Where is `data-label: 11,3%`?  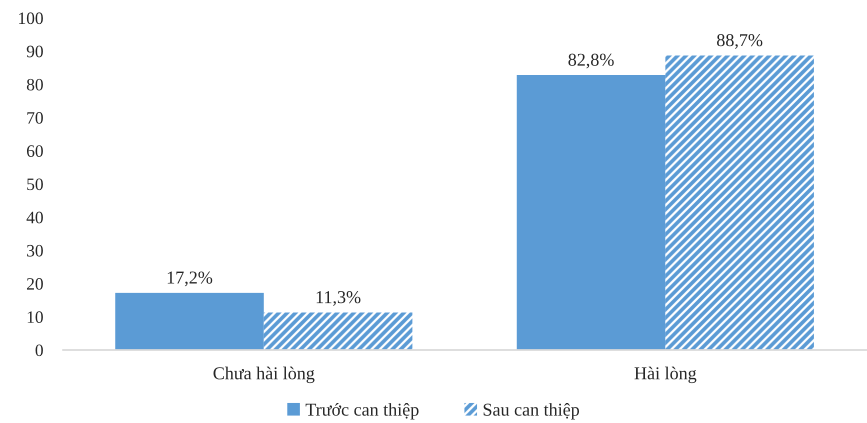
data-label: 11,3% is located at coordinates (338, 298).